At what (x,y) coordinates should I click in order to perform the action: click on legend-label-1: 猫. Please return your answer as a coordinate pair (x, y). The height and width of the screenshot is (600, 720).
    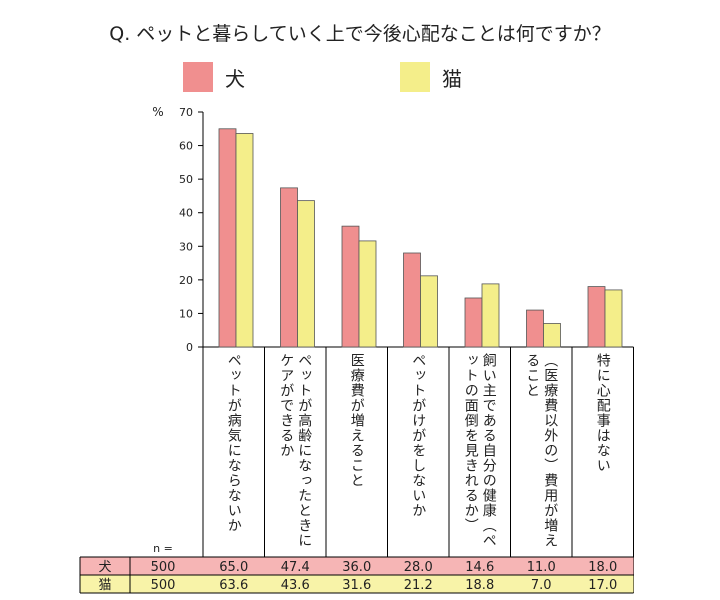
    Looking at the image, I should click on (452, 79).